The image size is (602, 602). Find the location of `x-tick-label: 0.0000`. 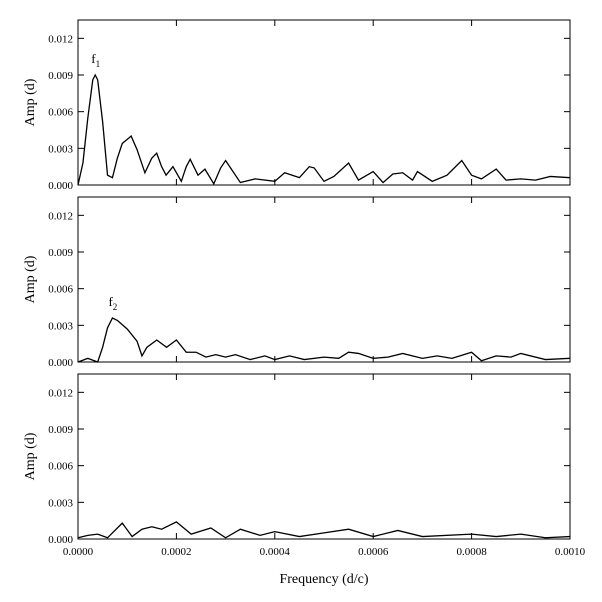

x-tick-label: 0.0000 is located at coordinates (78, 552).